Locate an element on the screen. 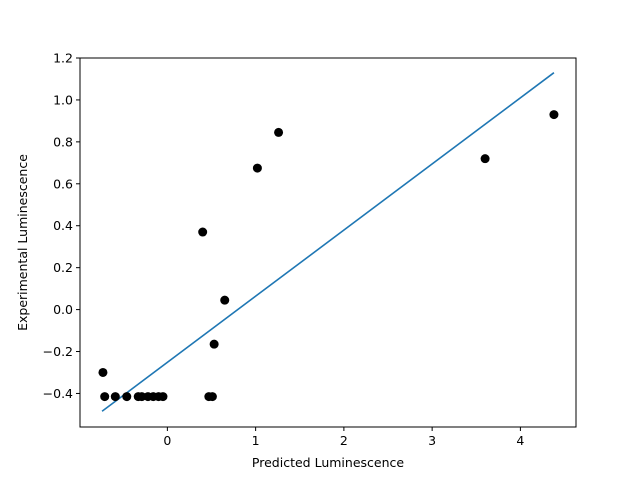  x-axis: 0 1 2 3 4 is located at coordinates (343, 437).